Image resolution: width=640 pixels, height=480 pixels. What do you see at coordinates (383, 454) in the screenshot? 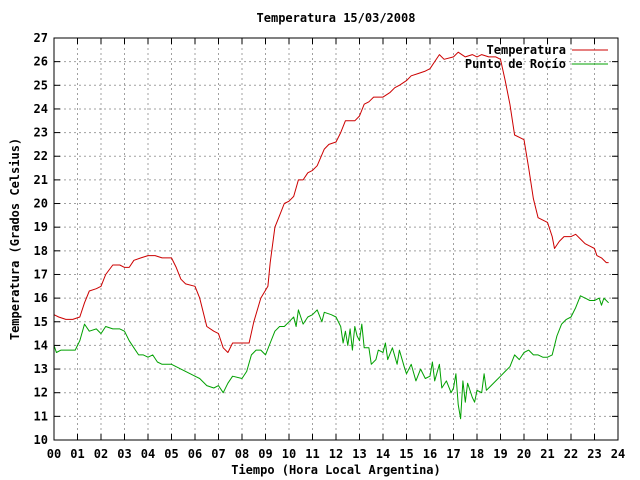
I see `x-tick-label: 14` at bounding box center [383, 454].